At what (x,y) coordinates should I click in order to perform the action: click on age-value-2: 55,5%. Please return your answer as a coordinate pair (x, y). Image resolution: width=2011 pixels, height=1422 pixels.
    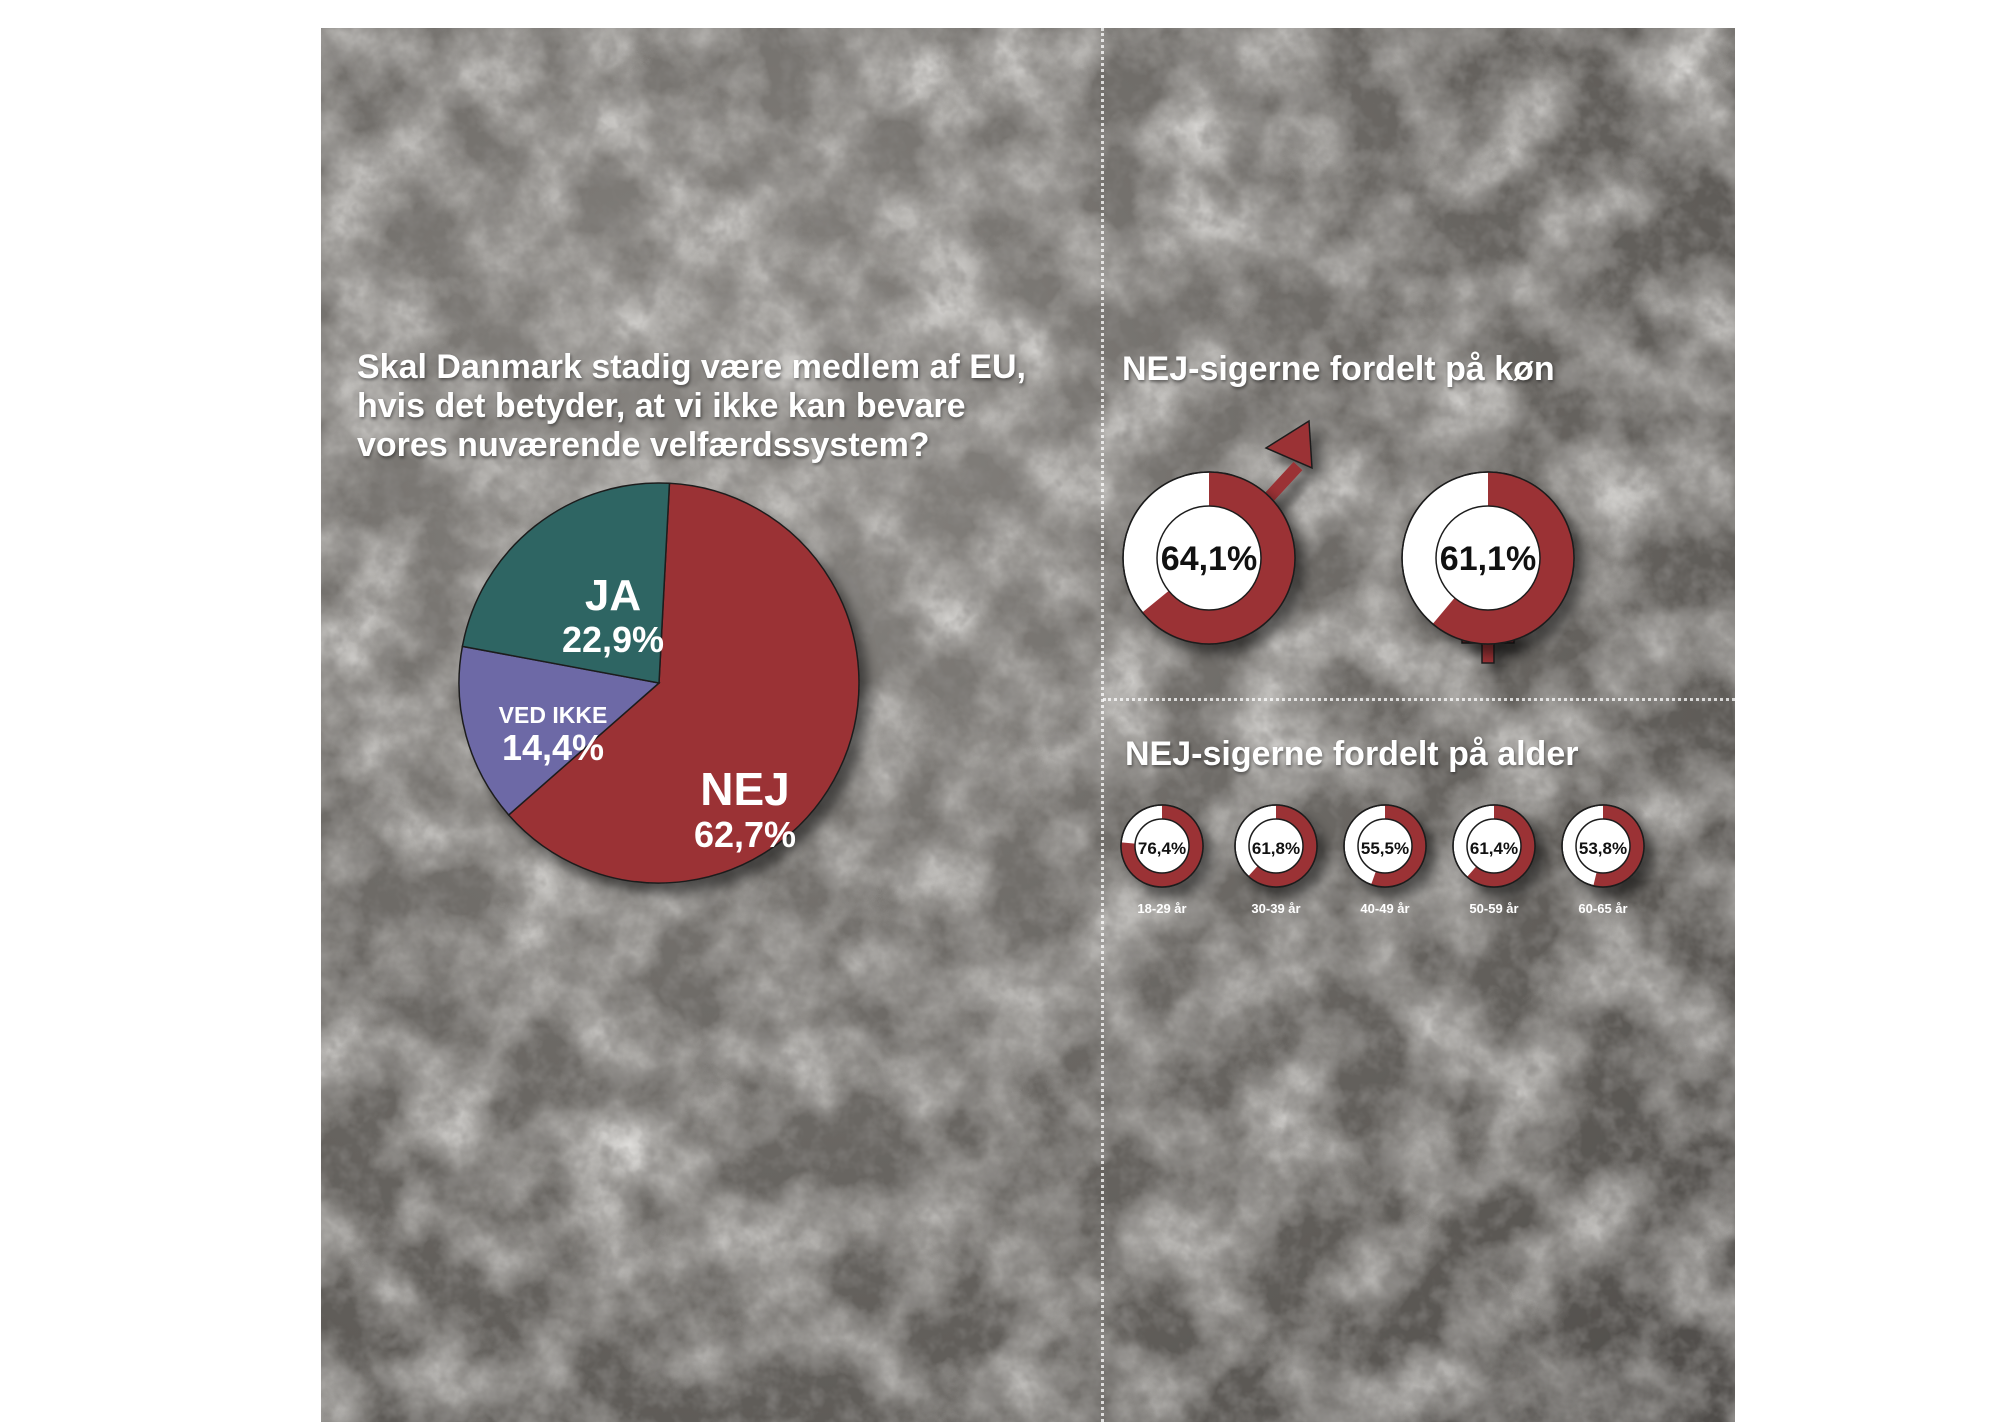
    Looking at the image, I should click on (1385, 848).